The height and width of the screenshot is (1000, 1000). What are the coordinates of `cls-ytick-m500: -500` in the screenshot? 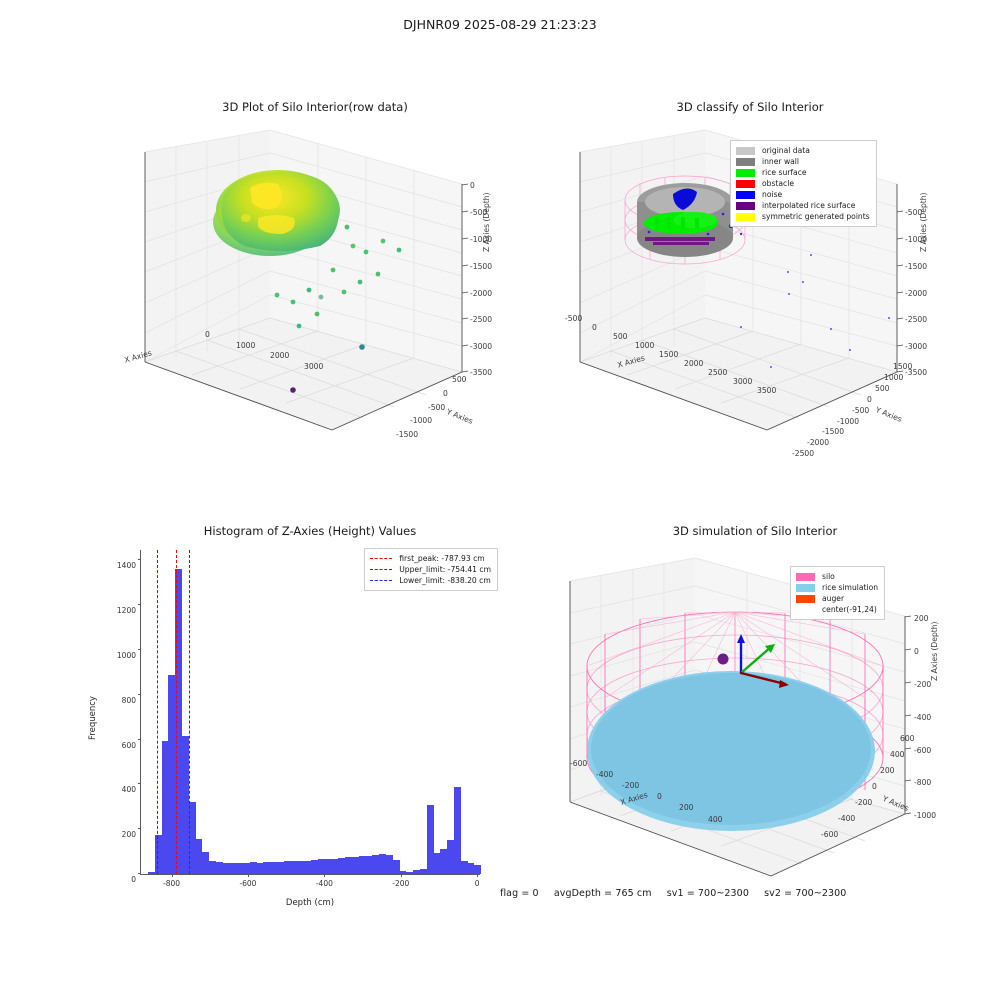 It's located at (861, 410).